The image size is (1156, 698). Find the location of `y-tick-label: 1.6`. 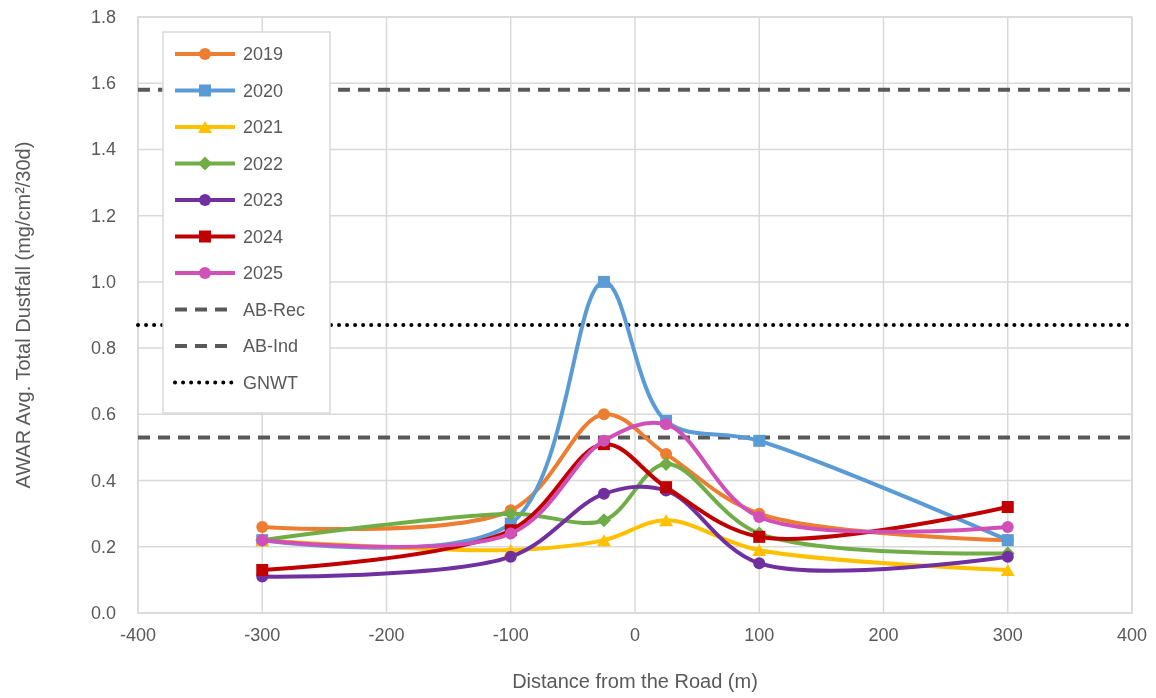

y-tick-label: 1.6 is located at coordinates (103, 83).